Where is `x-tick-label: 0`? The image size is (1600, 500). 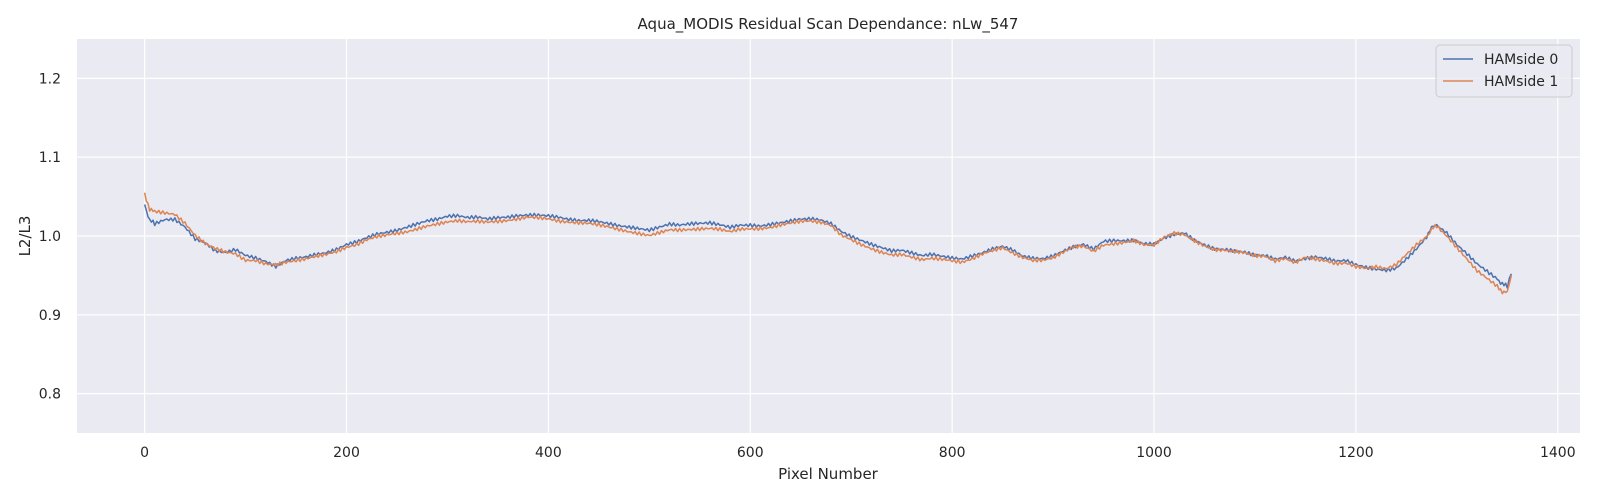 x-tick-label: 0 is located at coordinates (144, 453).